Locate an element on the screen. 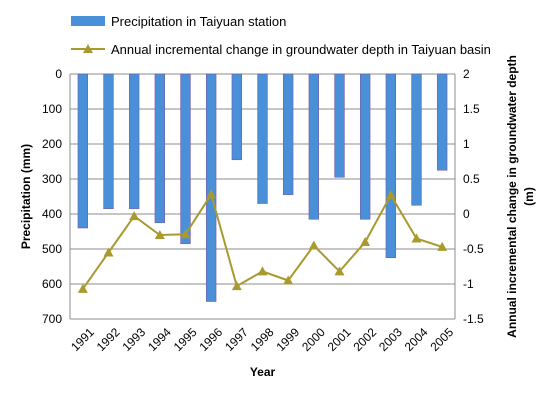 This screenshot has width=550, height=401. bar-2004 is located at coordinates (416, 139).